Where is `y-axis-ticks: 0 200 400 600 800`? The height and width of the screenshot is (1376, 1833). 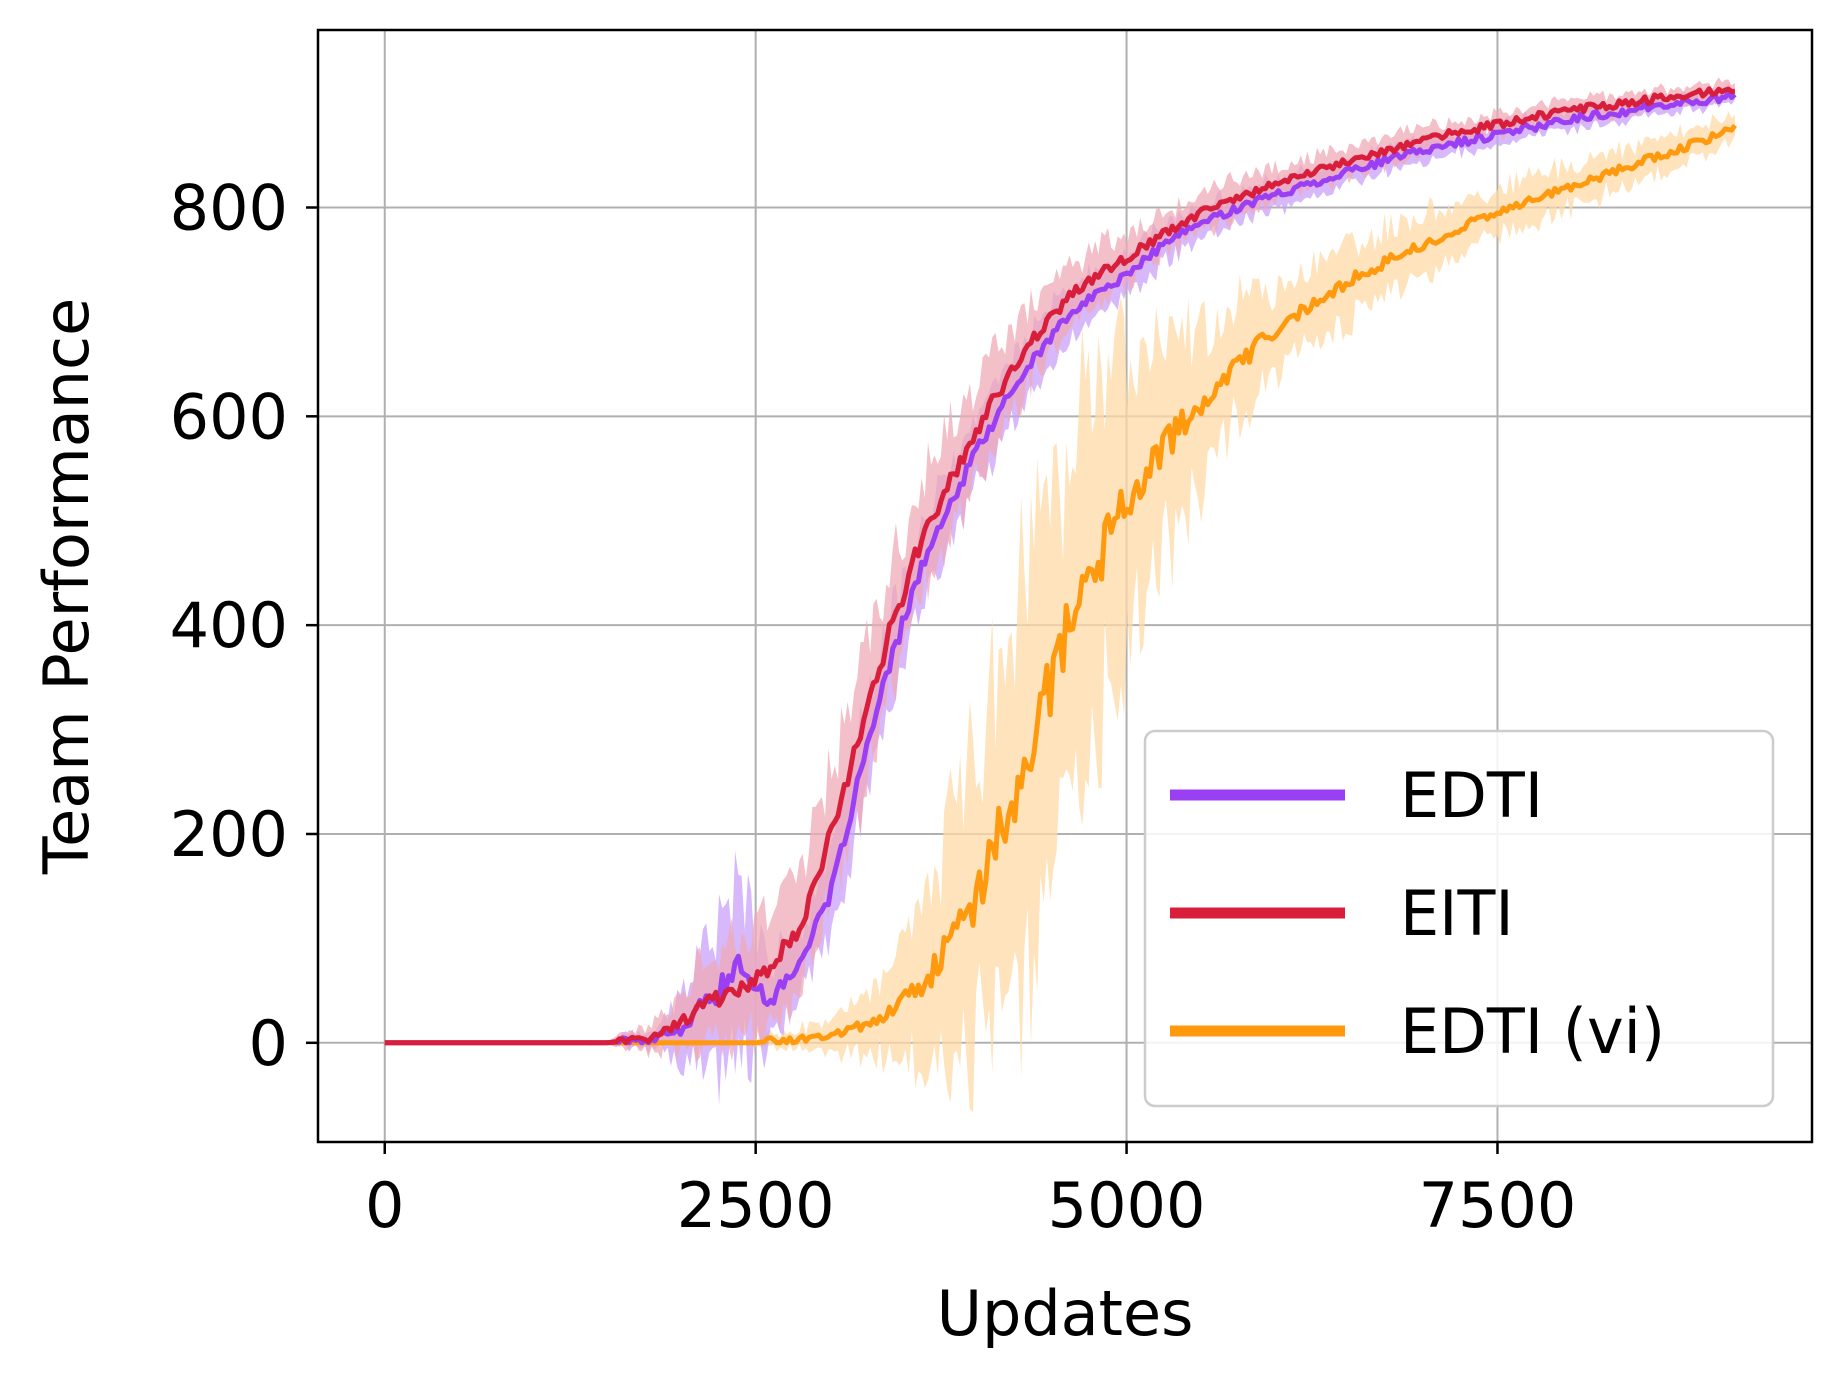
y-axis-ticks: 0 200 400 600 800 is located at coordinates (244, 626).